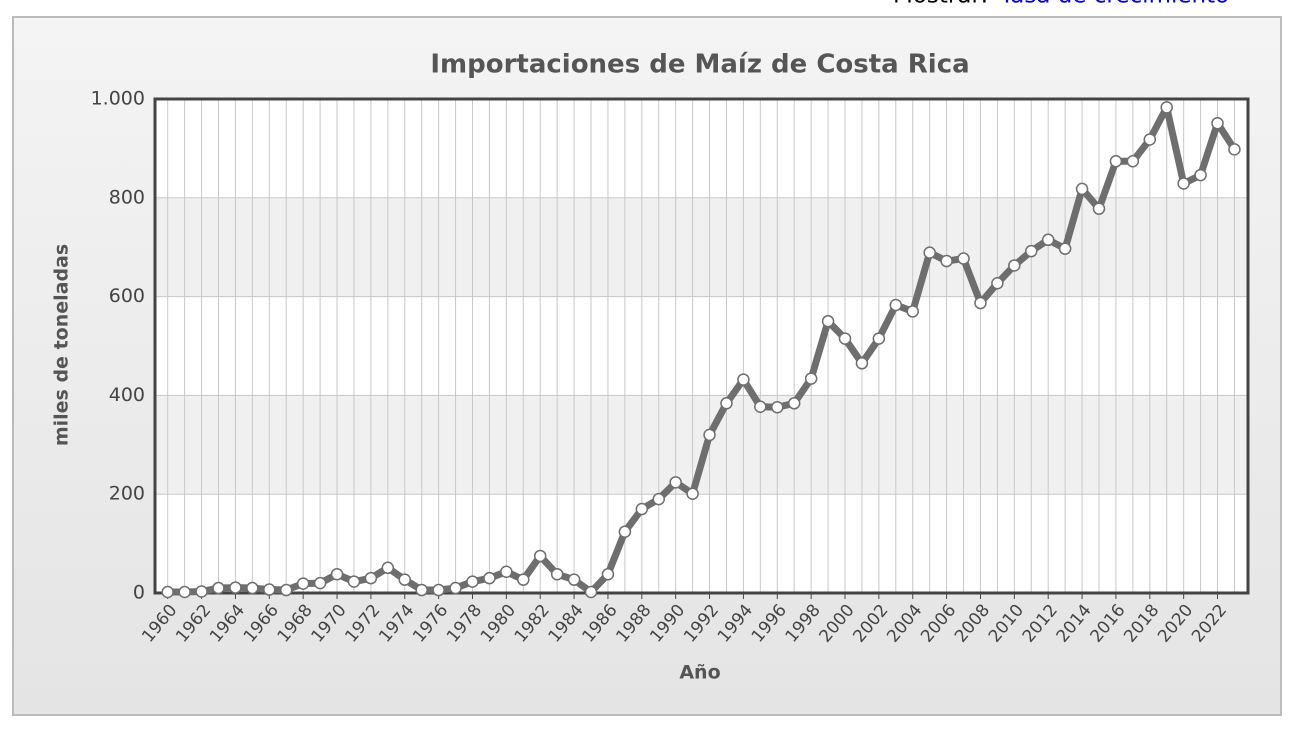 The image size is (1290, 734). Describe the element at coordinates (699, 65) in the screenshot. I see `chart-title: Importaciones de Maíz de Costa Rica` at that location.